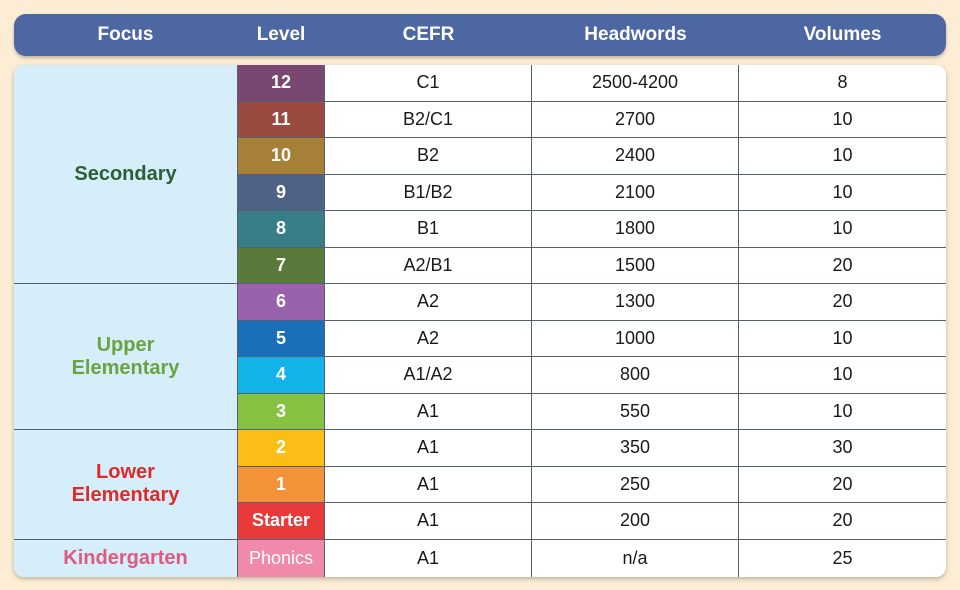 Image resolution: width=960 pixels, height=590 pixels. What do you see at coordinates (635, 411) in the screenshot?
I see `headwords-cell: 550` at bounding box center [635, 411].